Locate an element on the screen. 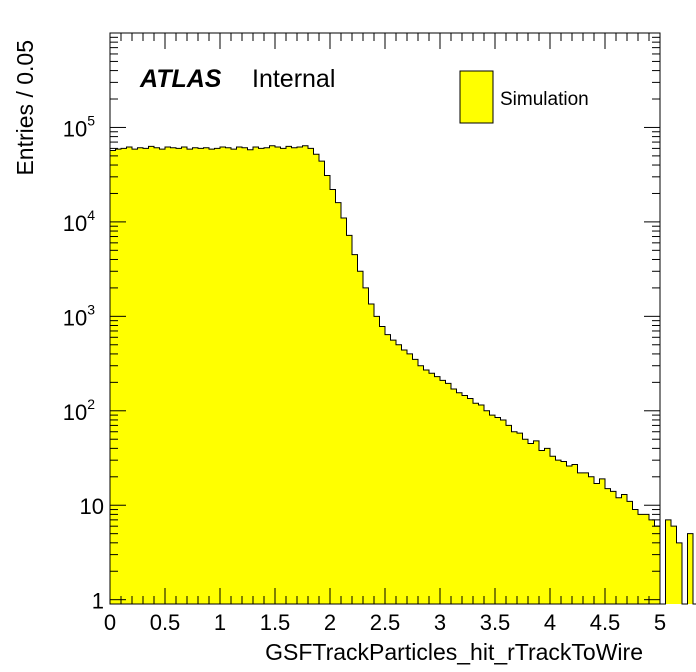  x-tick-label: 5 is located at coordinates (660, 622).